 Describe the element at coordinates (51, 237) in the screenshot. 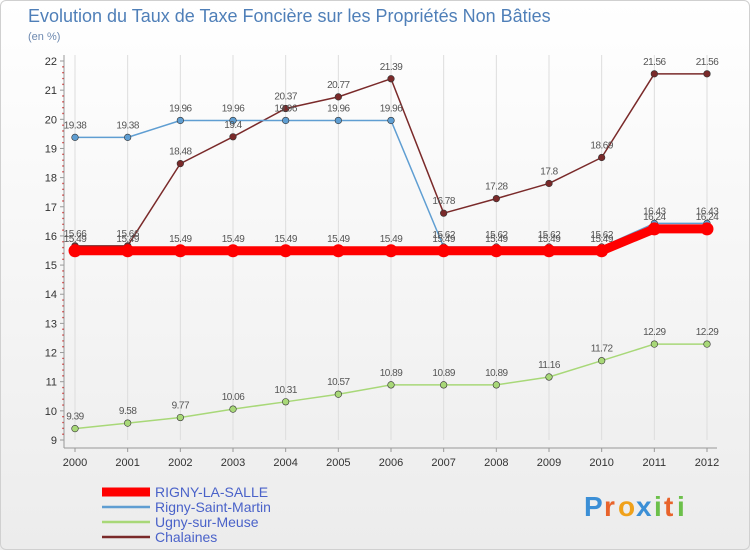

I see `y-tick-label: 16` at that location.